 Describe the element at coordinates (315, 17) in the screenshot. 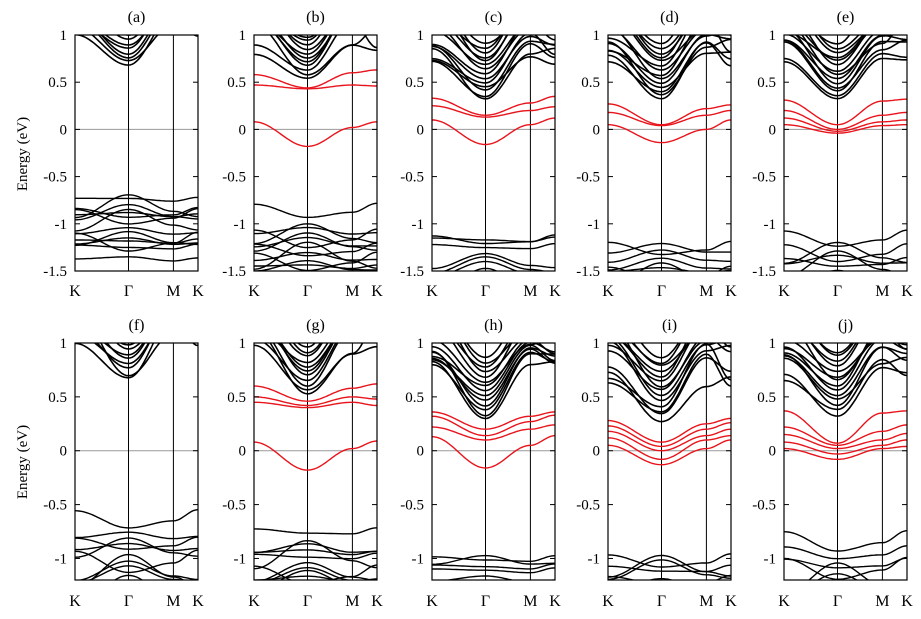

I see `panel-label: (b)` at that location.